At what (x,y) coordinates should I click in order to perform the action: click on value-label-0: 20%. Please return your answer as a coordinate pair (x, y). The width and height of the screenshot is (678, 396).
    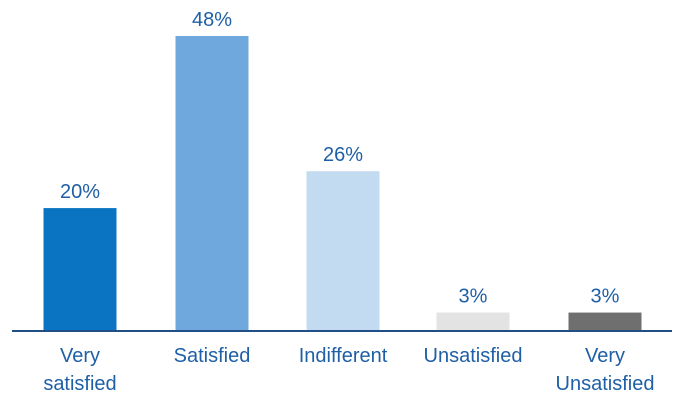
    Looking at the image, I should click on (80, 192).